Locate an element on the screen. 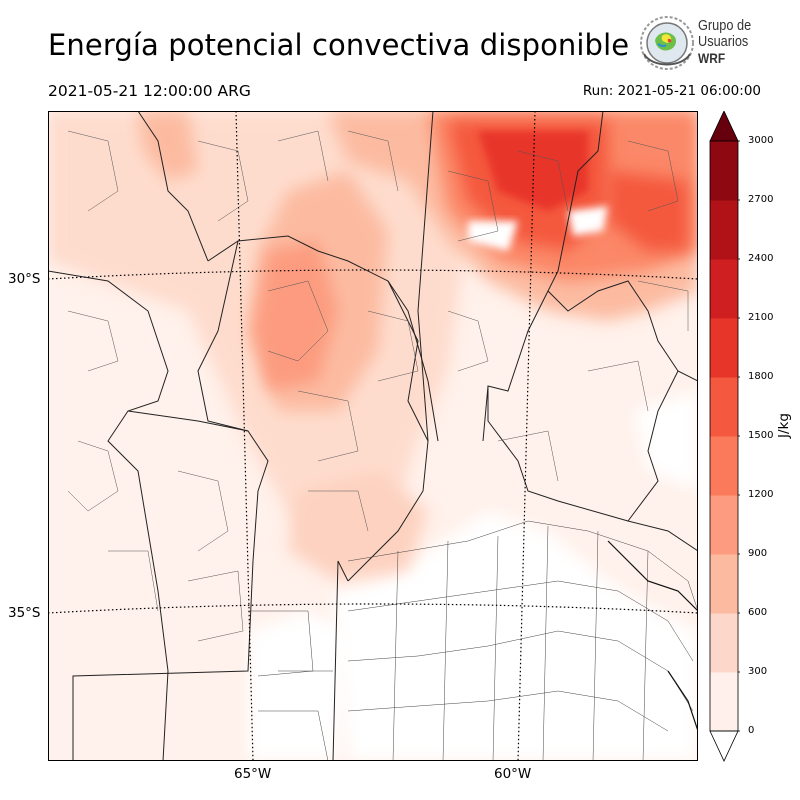 This screenshot has width=800, height=800. colorbar-tick-label: 3000 is located at coordinates (761, 140).